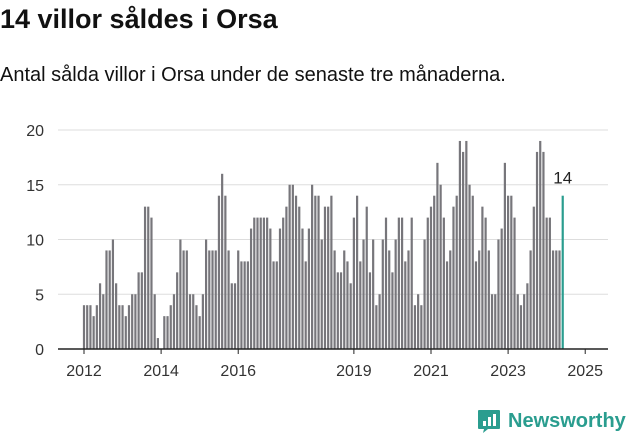 The width and height of the screenshot is (631, 439). What do you see at coordinates (39, 350) in the screenshot?
I see `y-tick-label: 0` at bounding box center [39, 350].